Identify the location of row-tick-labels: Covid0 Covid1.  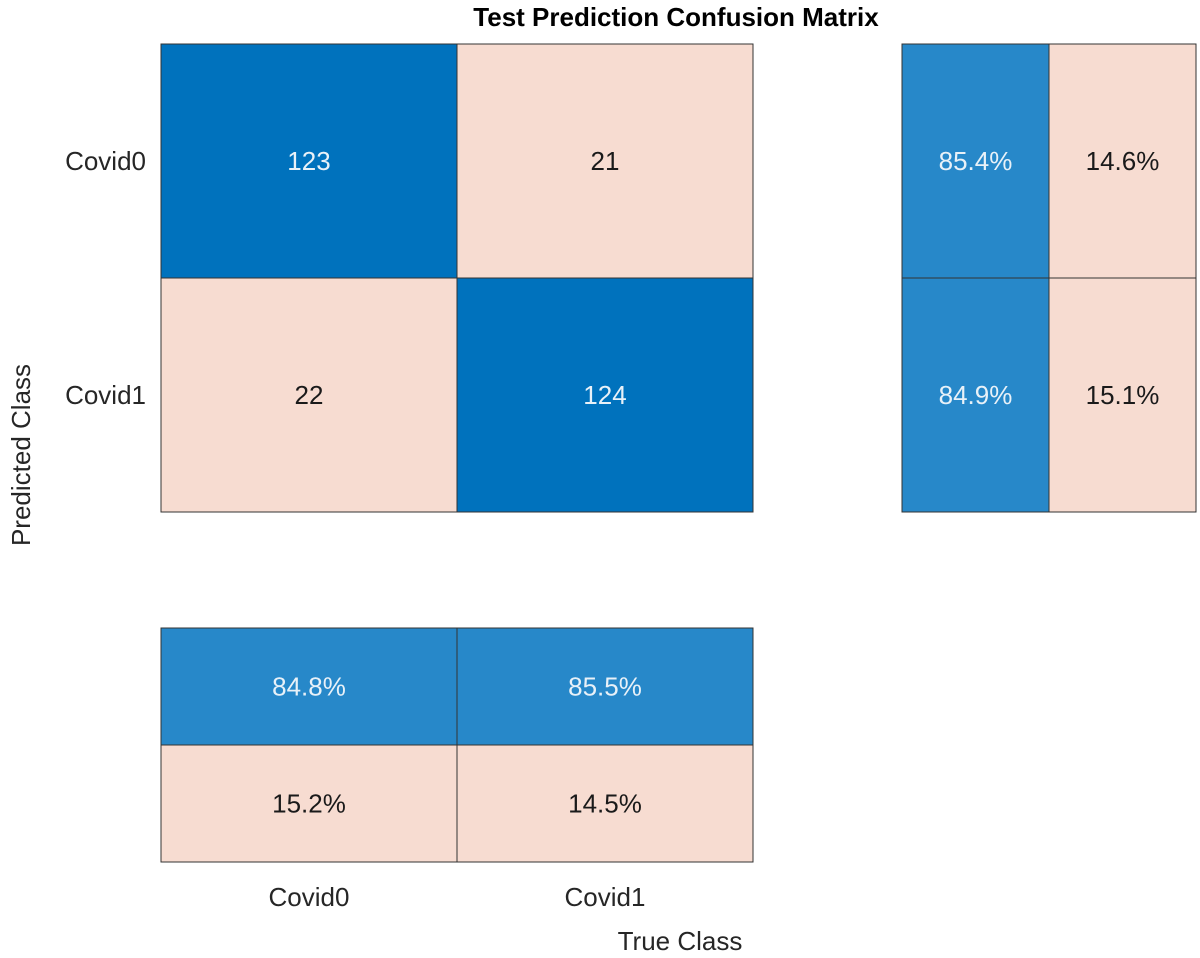
(105, 278).